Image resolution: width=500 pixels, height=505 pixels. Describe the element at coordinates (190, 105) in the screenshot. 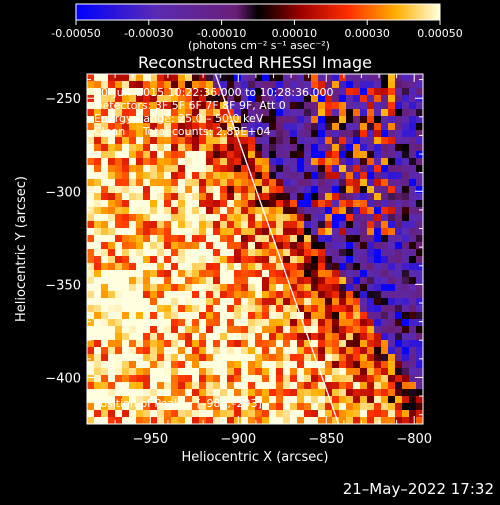

I see `annotation-detectors: Detectors: 3F 5F 6F 7F 8F 9F, Att 0` at that location.